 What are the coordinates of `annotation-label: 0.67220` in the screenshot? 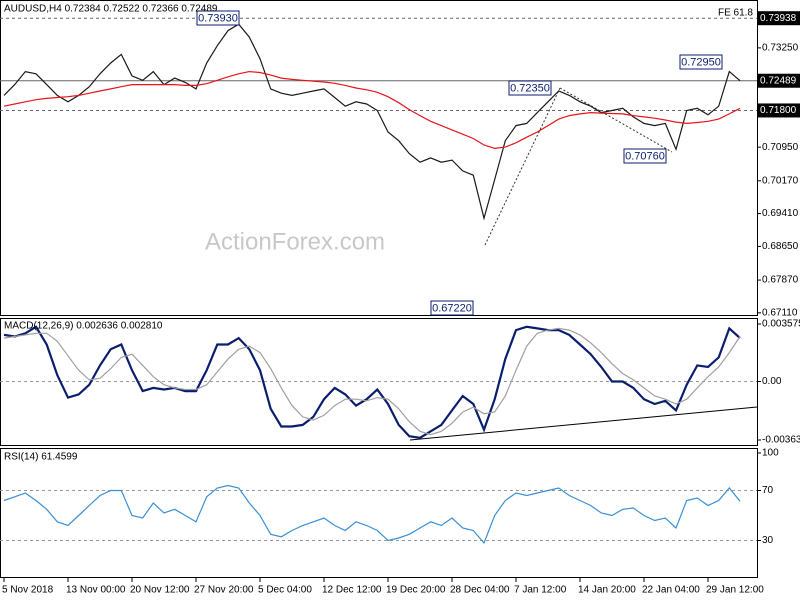 It's located at (452, 308).